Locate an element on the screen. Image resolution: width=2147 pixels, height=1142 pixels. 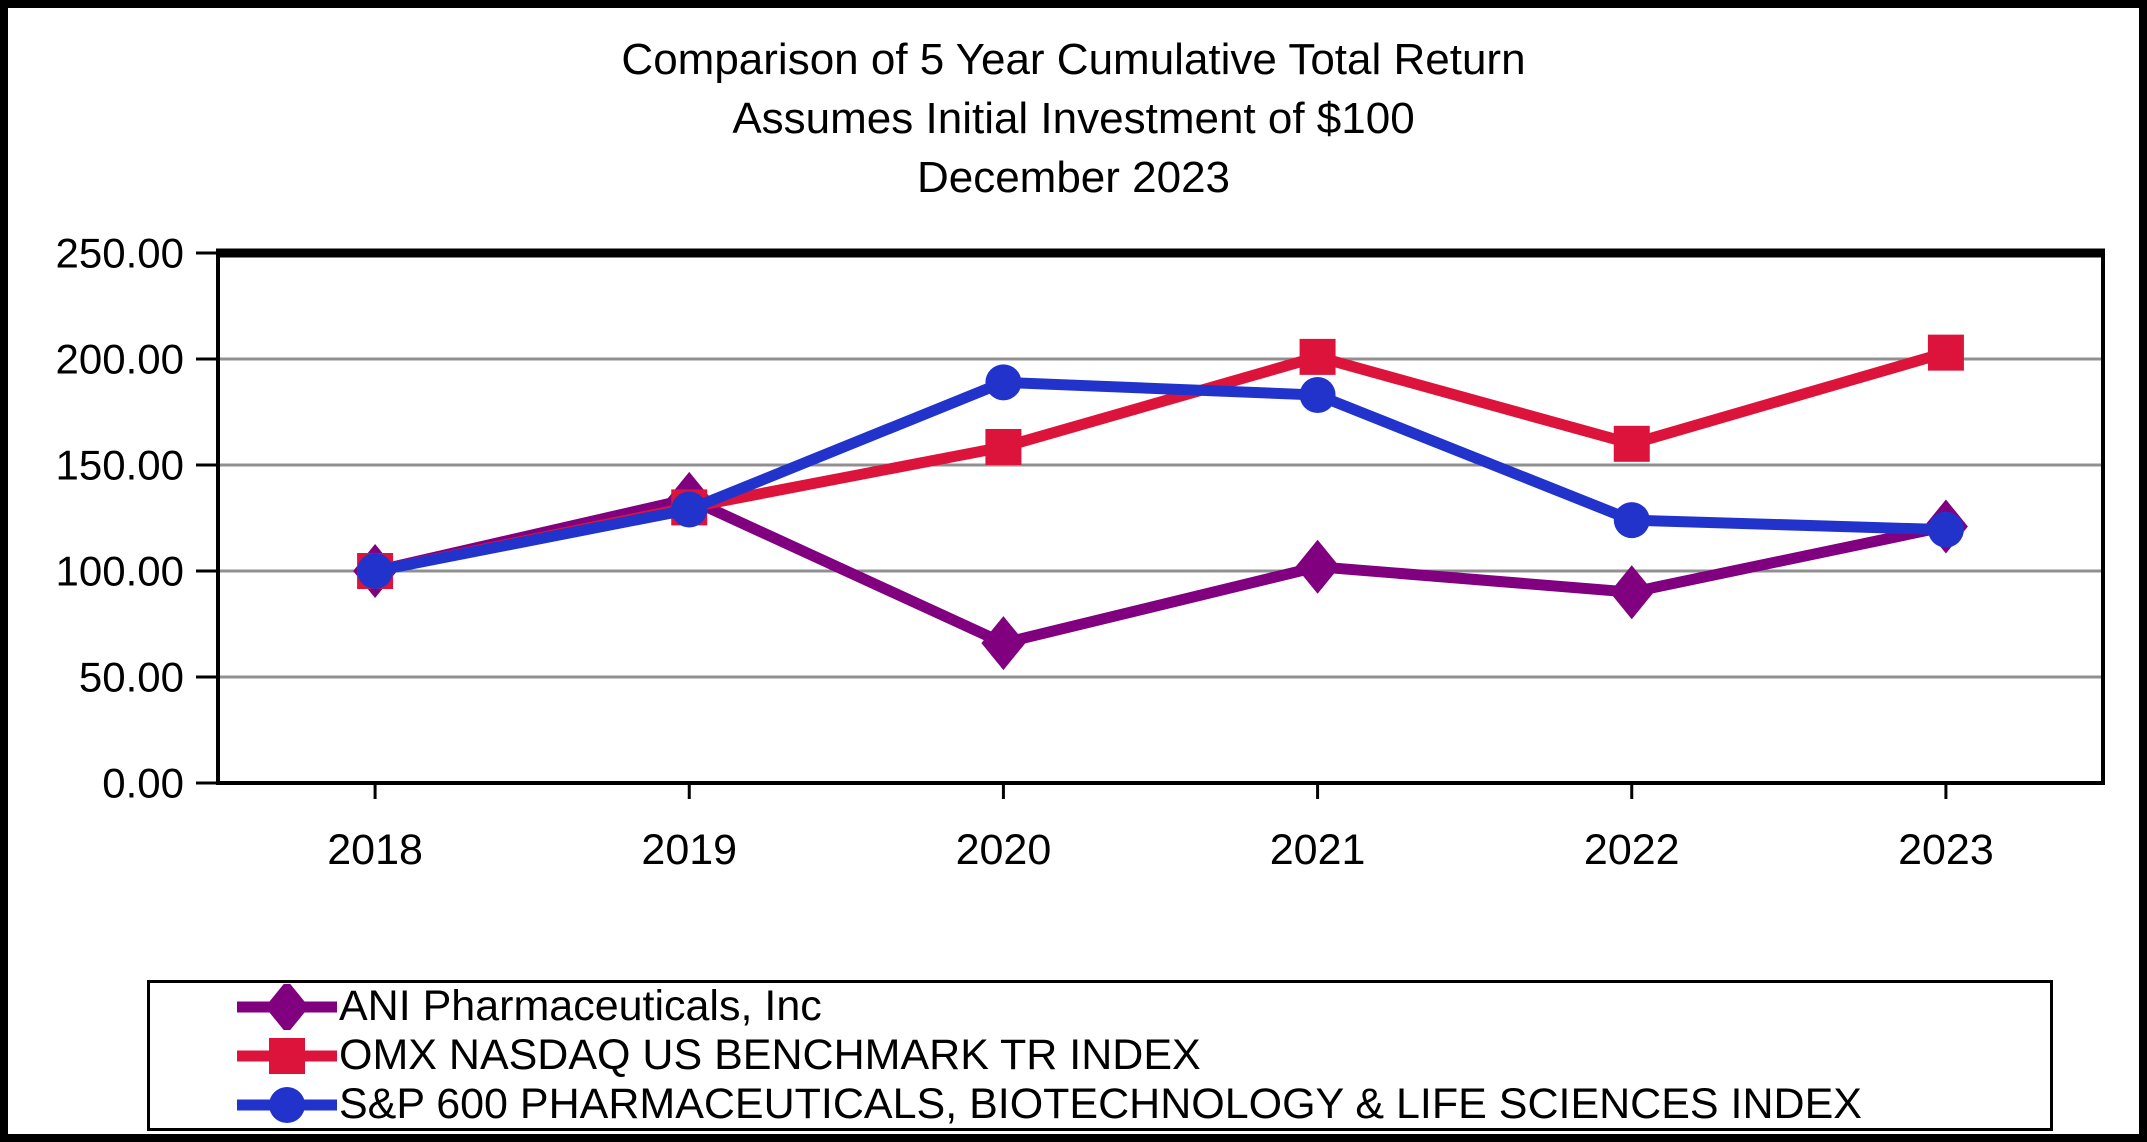
legend-label-ani: ANI Pharmaceuticals, Inc is located at coordinates (580, 1006).